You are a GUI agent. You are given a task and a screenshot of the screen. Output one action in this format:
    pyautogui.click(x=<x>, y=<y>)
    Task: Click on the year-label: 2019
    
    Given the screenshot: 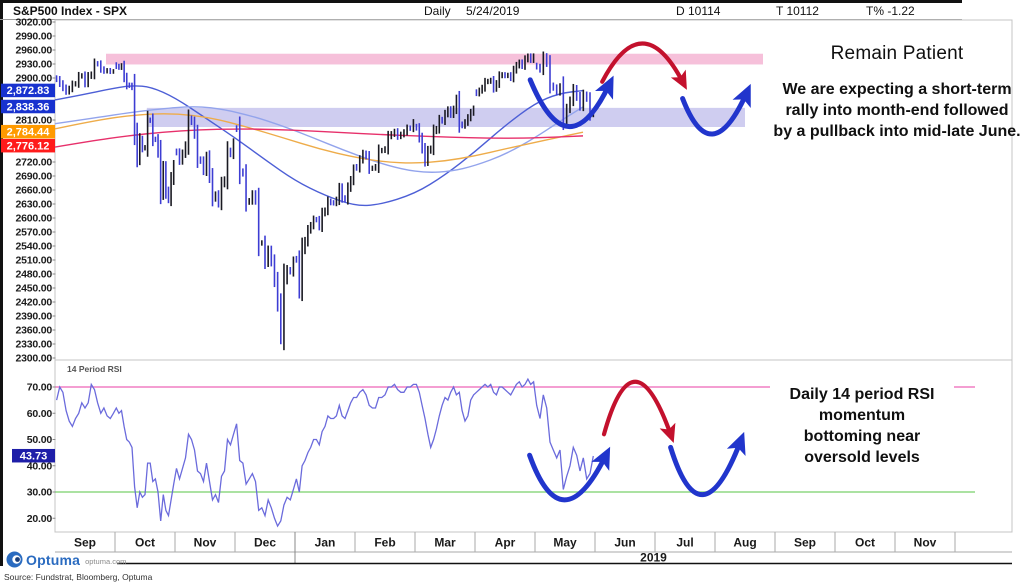 What is the action you would take?
    pyautogui.click(x=653, y=558)
    